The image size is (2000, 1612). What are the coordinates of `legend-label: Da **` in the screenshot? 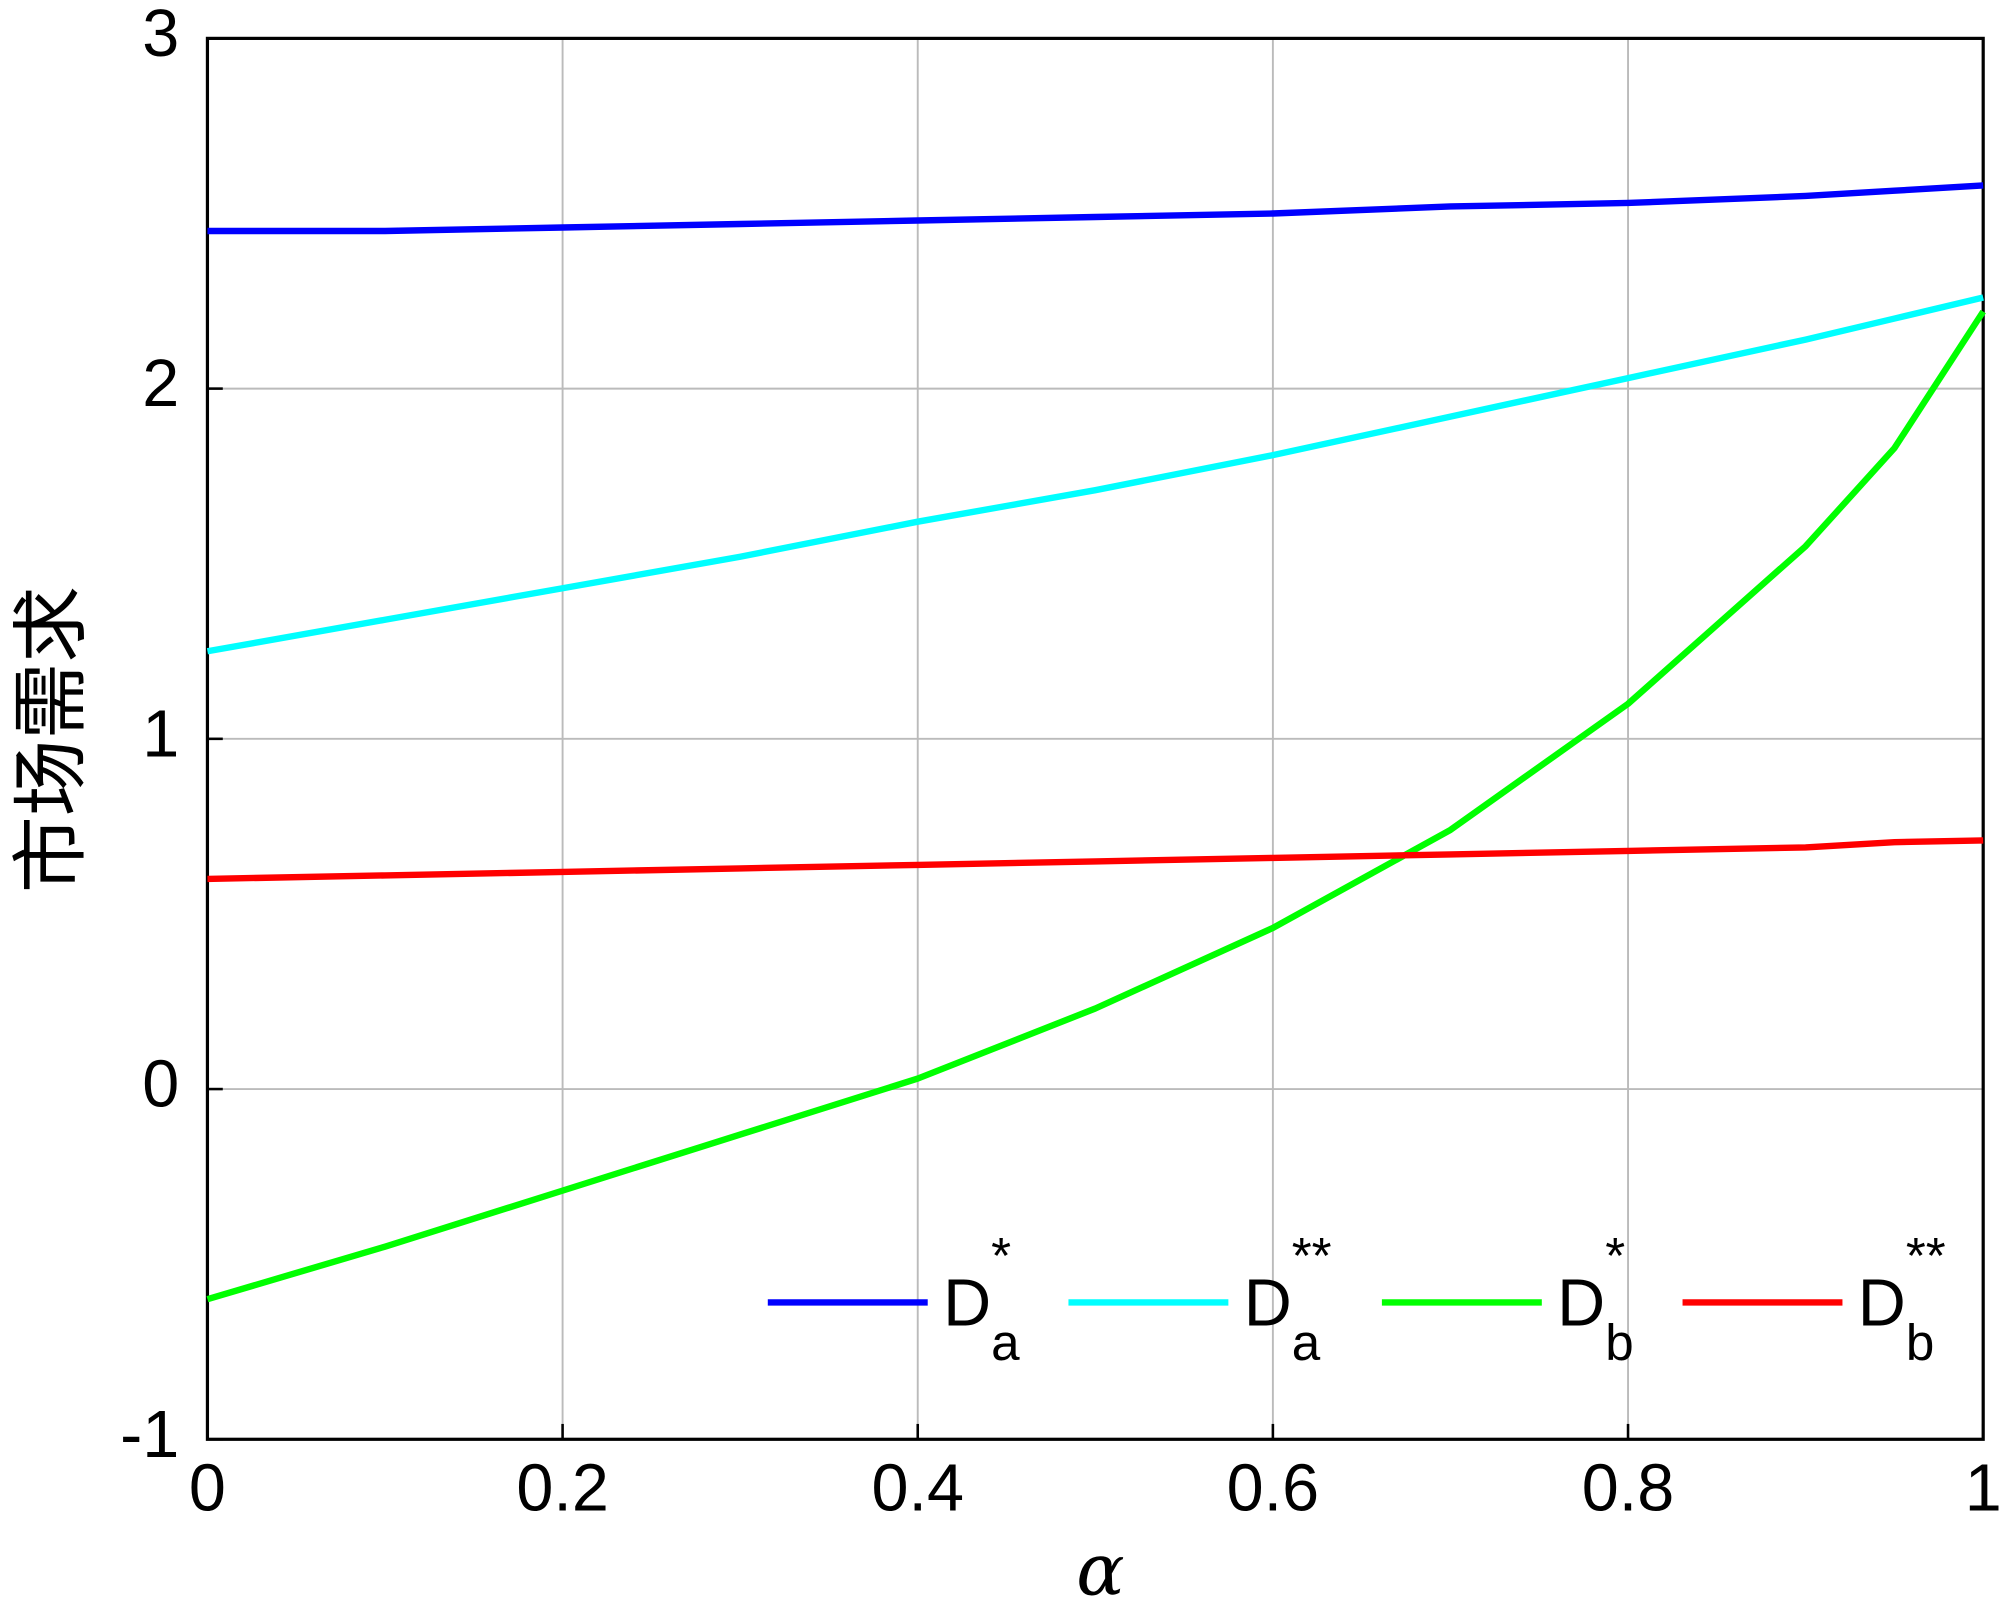 It's located at (1288, 1298).